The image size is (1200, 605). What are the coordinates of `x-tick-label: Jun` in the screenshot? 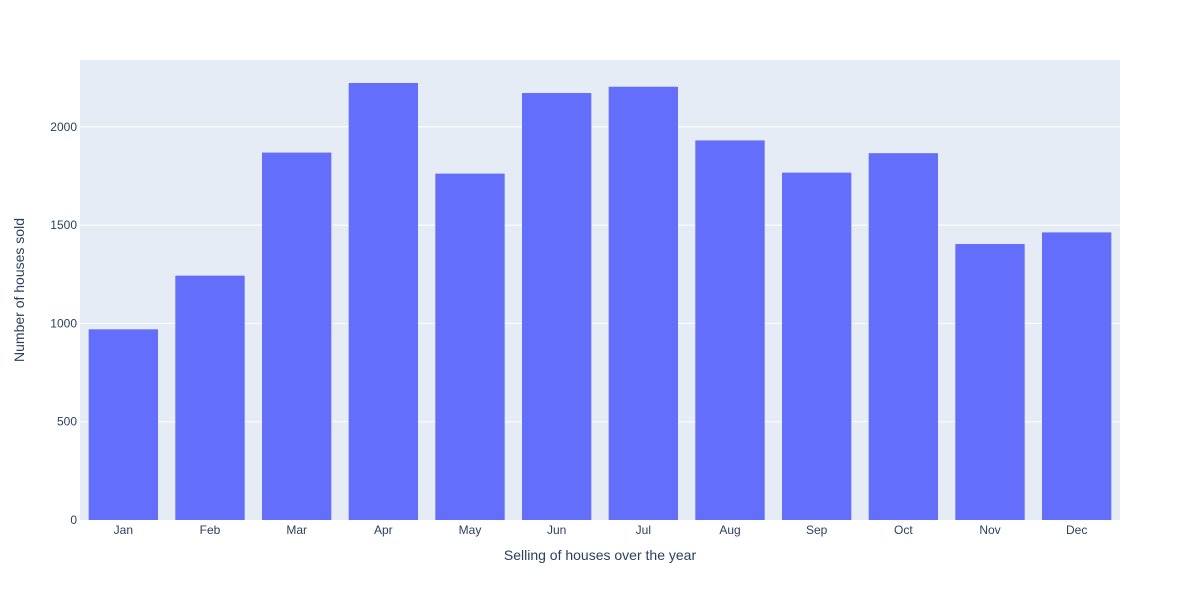 It's located at (556, 530).